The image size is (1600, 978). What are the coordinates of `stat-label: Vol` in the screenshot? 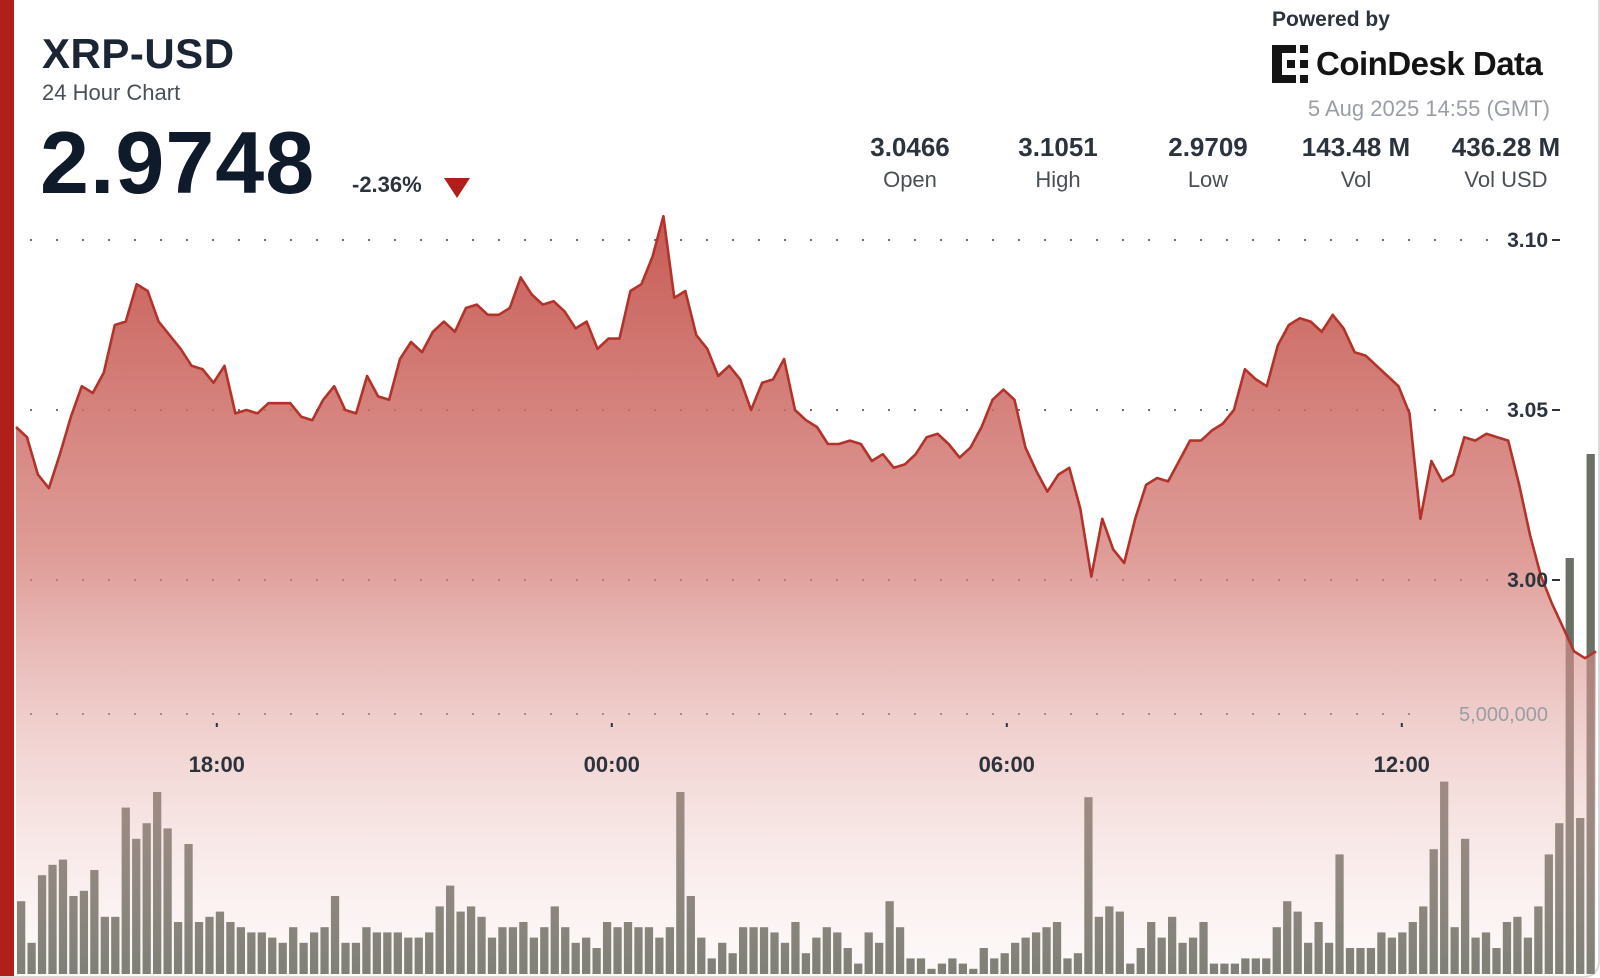 It's located at (1356, 179).